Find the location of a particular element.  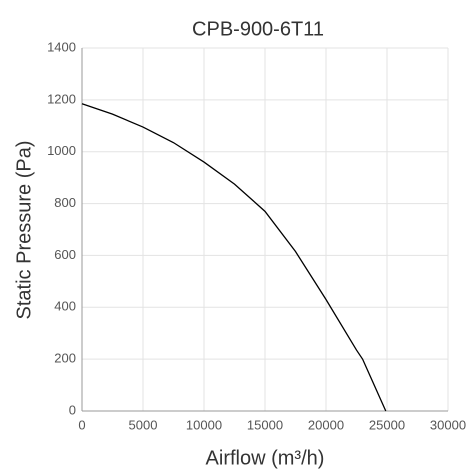

y-tick-label: 0 is located at coordinates (72, 409).